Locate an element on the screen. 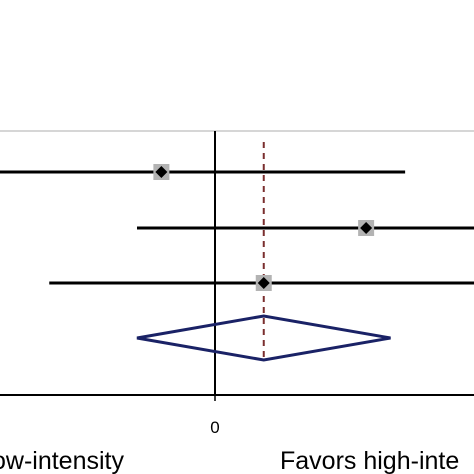  pooled-diamond is located at coordinates (263, 338).